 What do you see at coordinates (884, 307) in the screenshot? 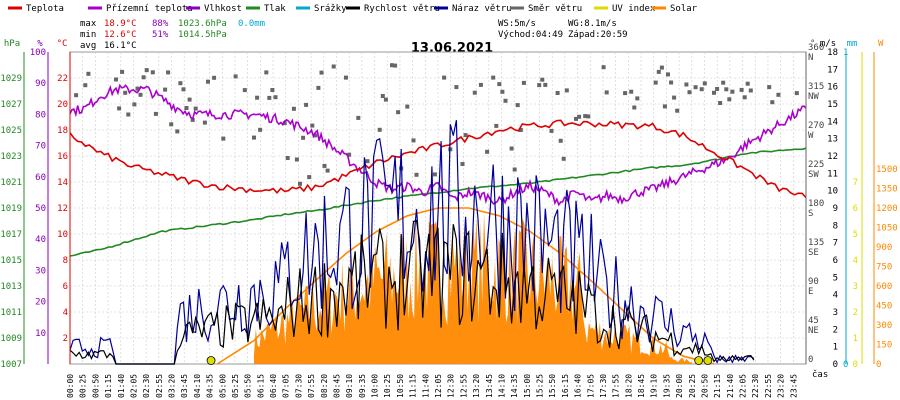
I see `axis-tick-solar: 450` at bounding box center [884, 307].